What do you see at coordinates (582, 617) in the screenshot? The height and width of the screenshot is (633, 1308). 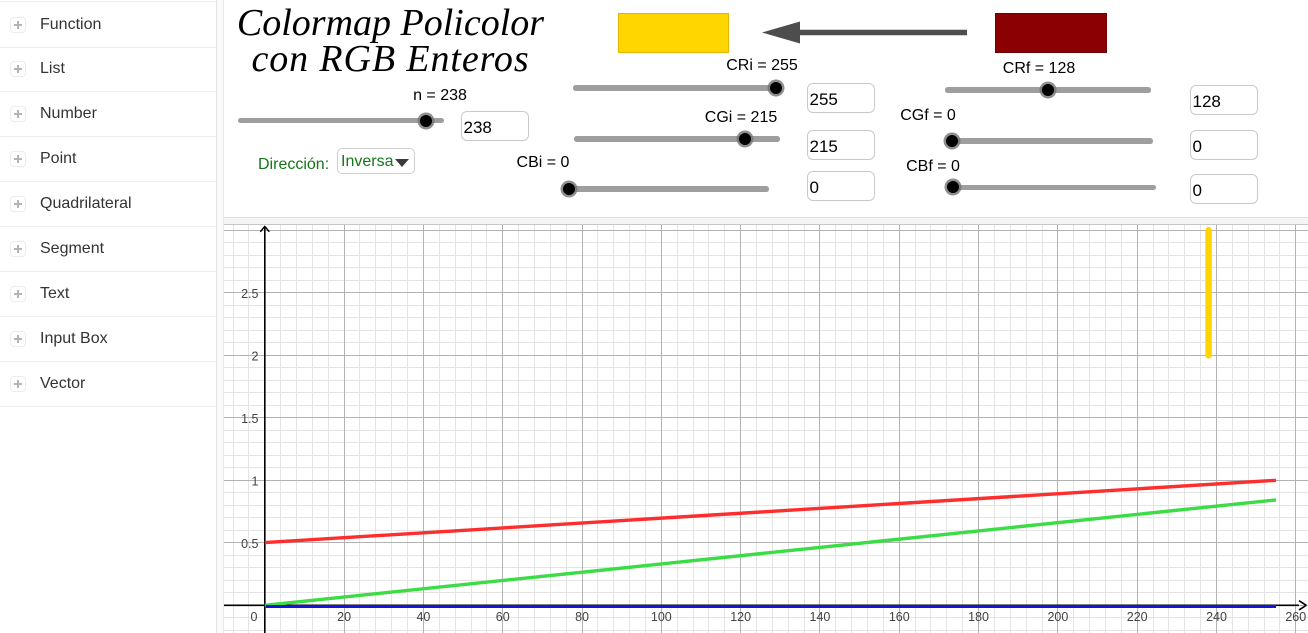 I see `svg-text: 80` at bounding box center [582, 617].